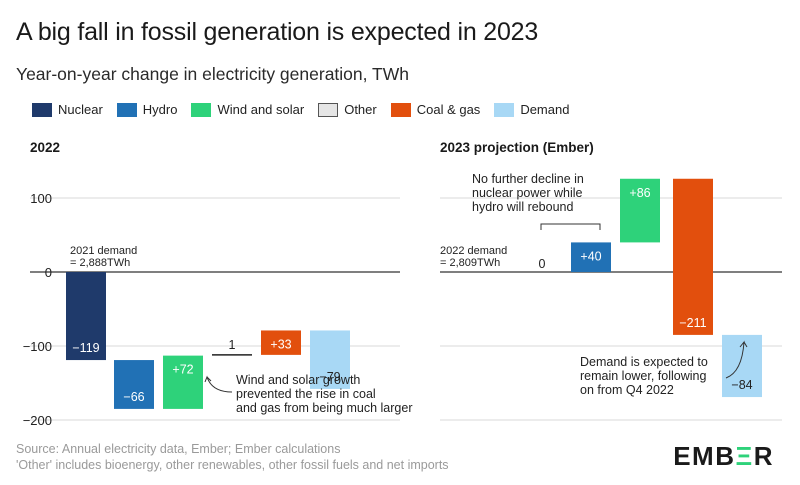  What do you see at coordinates (517, 147) in the screenshot?
I see `panel-title-2023: 2023 projection (Ember)` at bounding box center [517, 147].